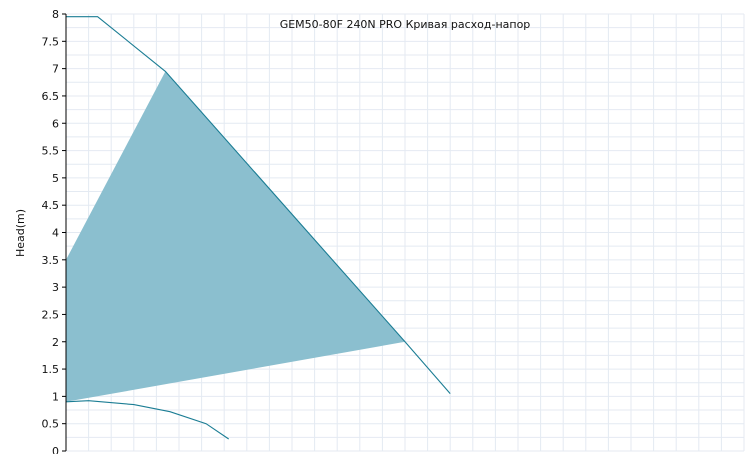 Image resolution: width=748 pixels, height=454 pixels. What do you see at coordinates (51, 424) in the screenshot?
I see `y-tick-label: 0.5` at bounding box center [51, 424].